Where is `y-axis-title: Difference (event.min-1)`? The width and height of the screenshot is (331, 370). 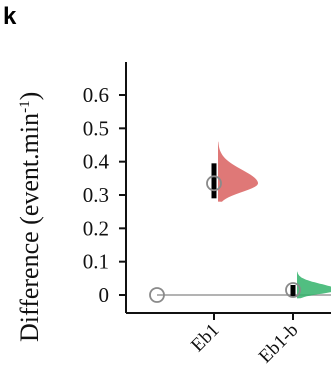 y-axis-title: Difference (event.min-1) is located at coordinates (29, 217).